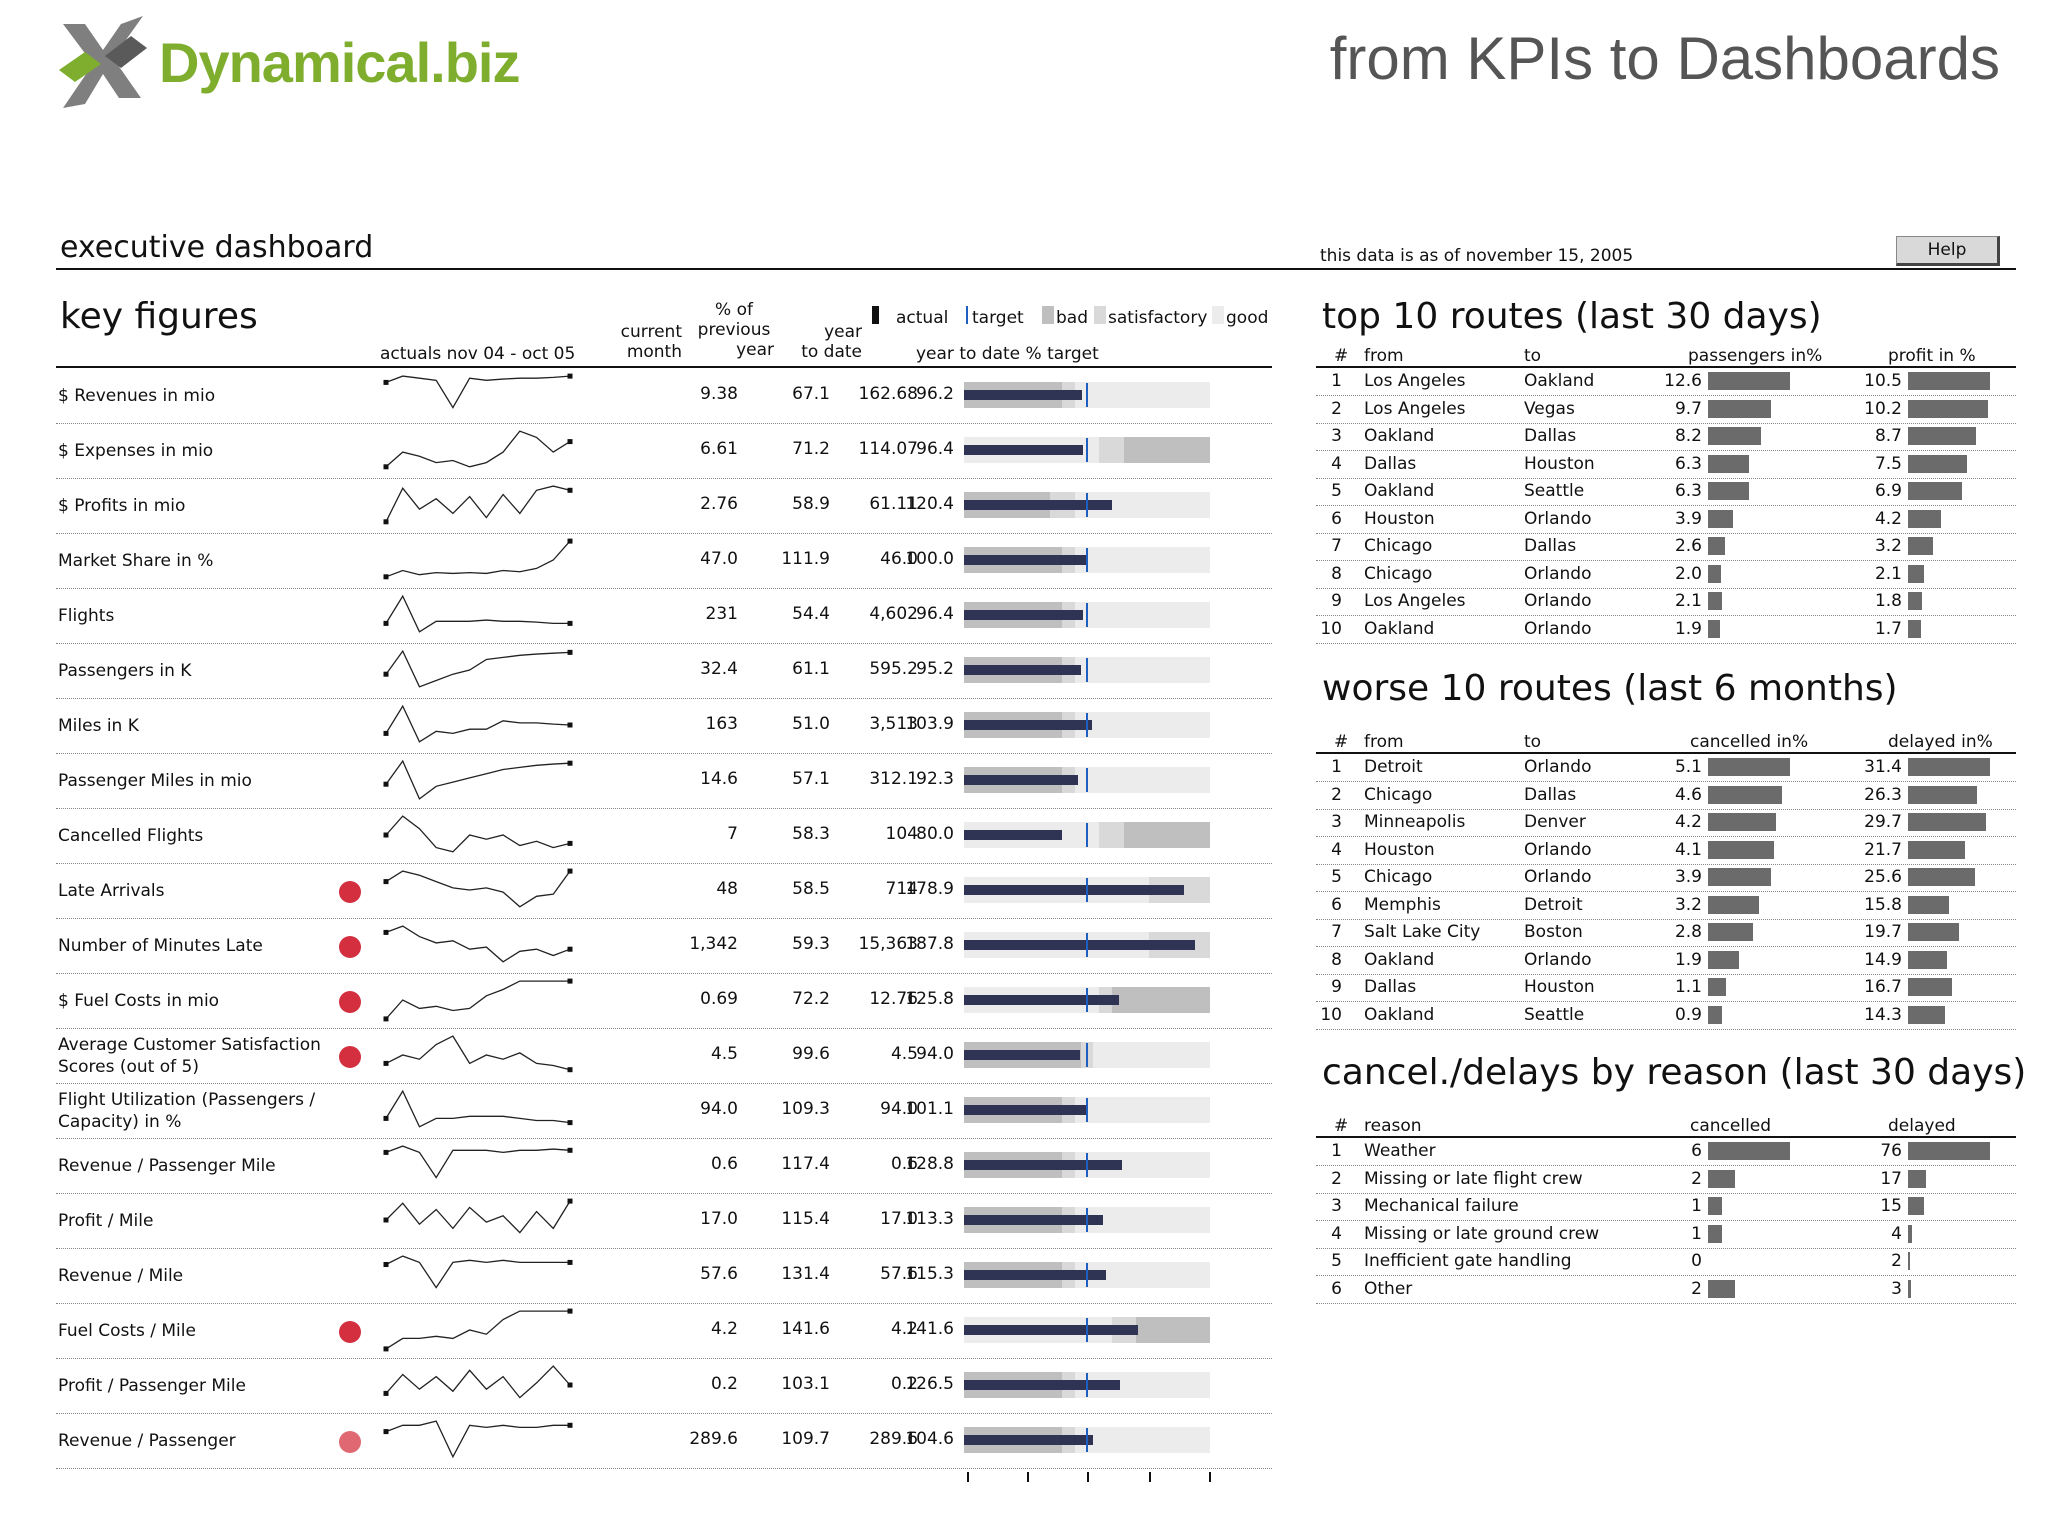 This screenshot has width=2048, height=1536. I want to click on legend-actual-swatch, so click(875, 315).